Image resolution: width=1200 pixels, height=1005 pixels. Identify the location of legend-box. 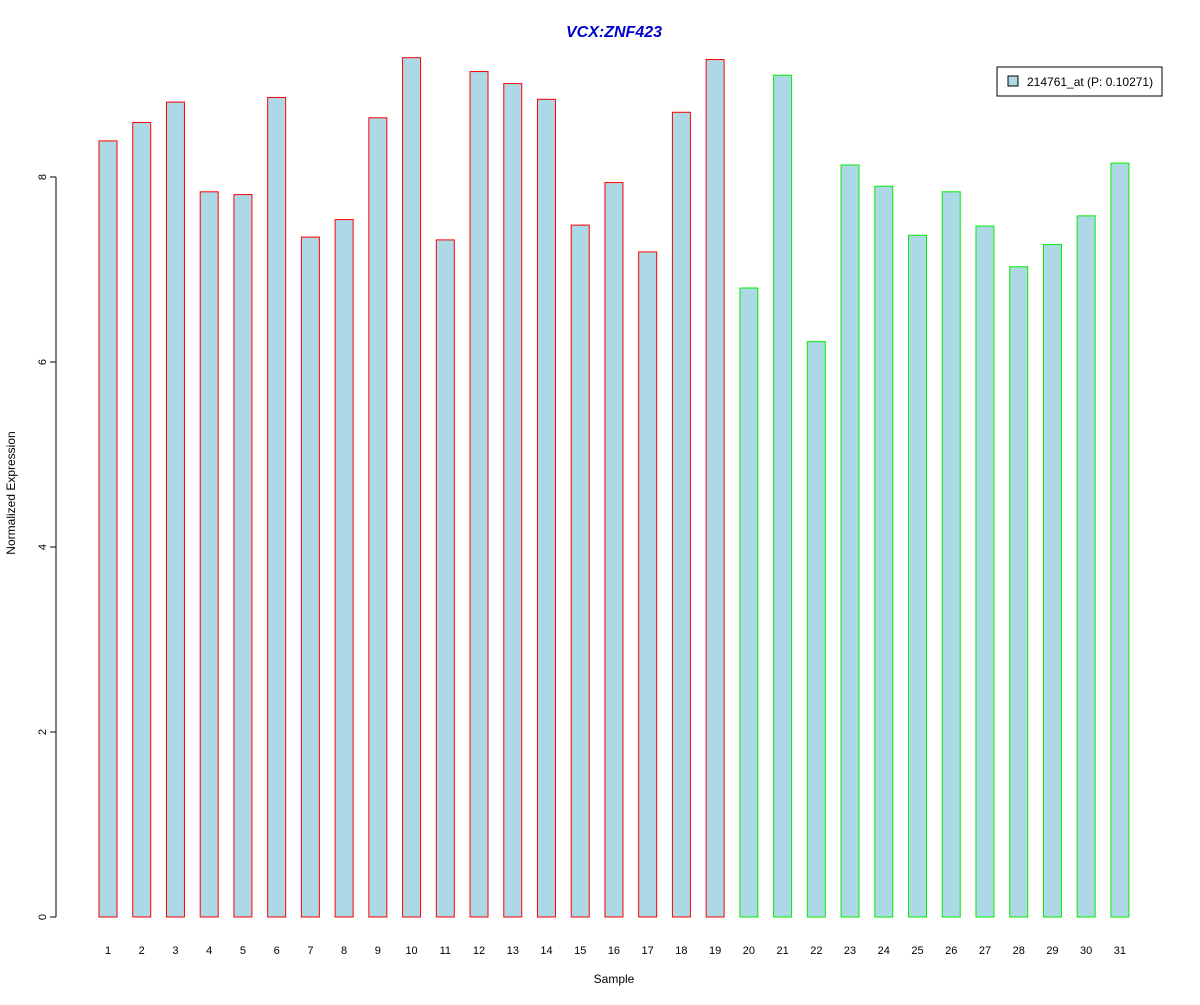
(1079, 81).